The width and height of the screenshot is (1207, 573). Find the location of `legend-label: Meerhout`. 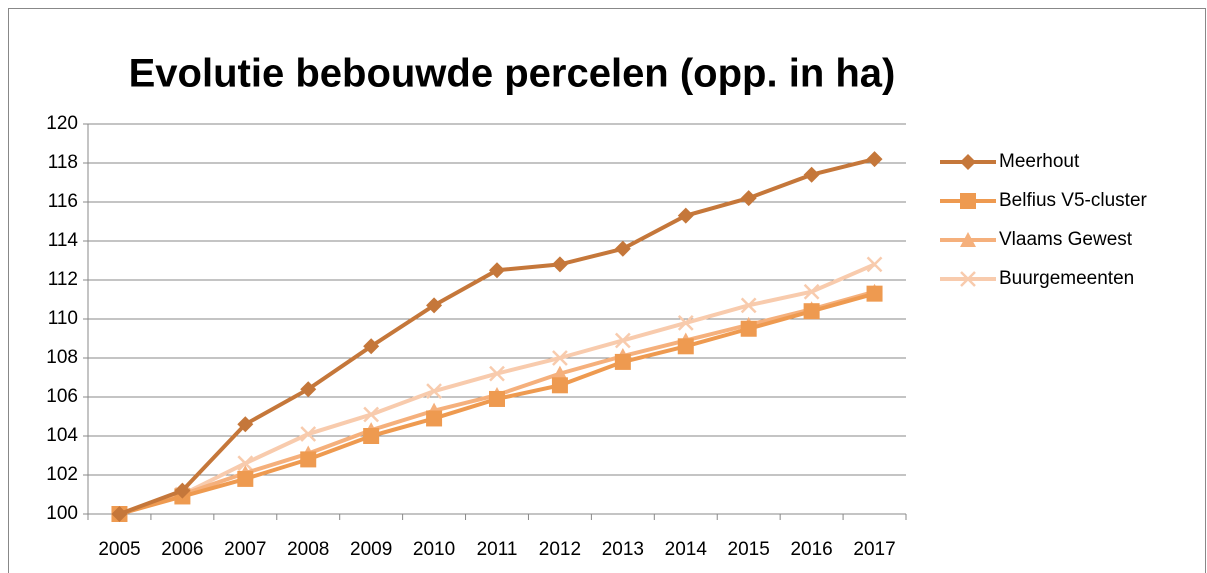

legend-label: Meerhout is located at coordinates (1039, 161).